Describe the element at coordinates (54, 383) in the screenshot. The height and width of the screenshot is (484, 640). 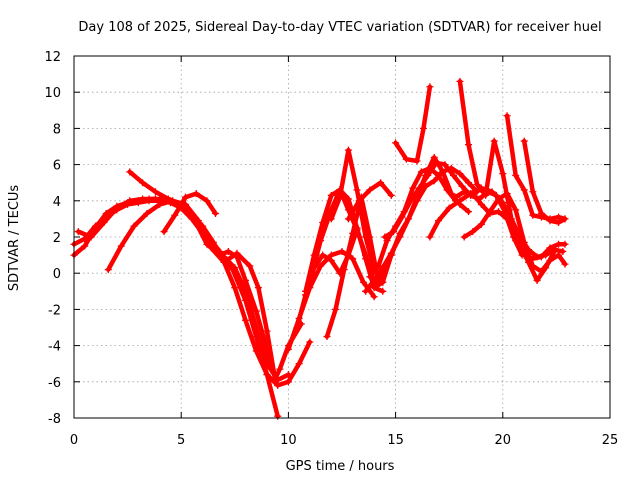
I see `y-tick-label: -6` at that location.